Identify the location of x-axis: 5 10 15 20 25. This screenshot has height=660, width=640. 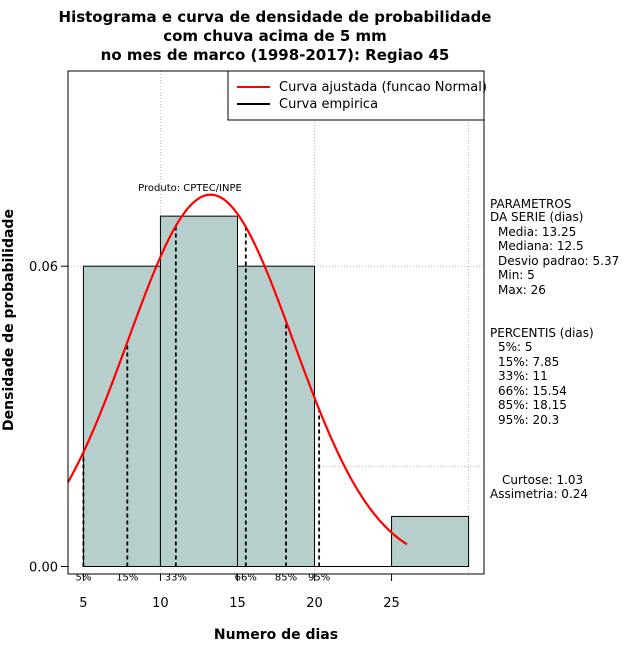
(239, 592).